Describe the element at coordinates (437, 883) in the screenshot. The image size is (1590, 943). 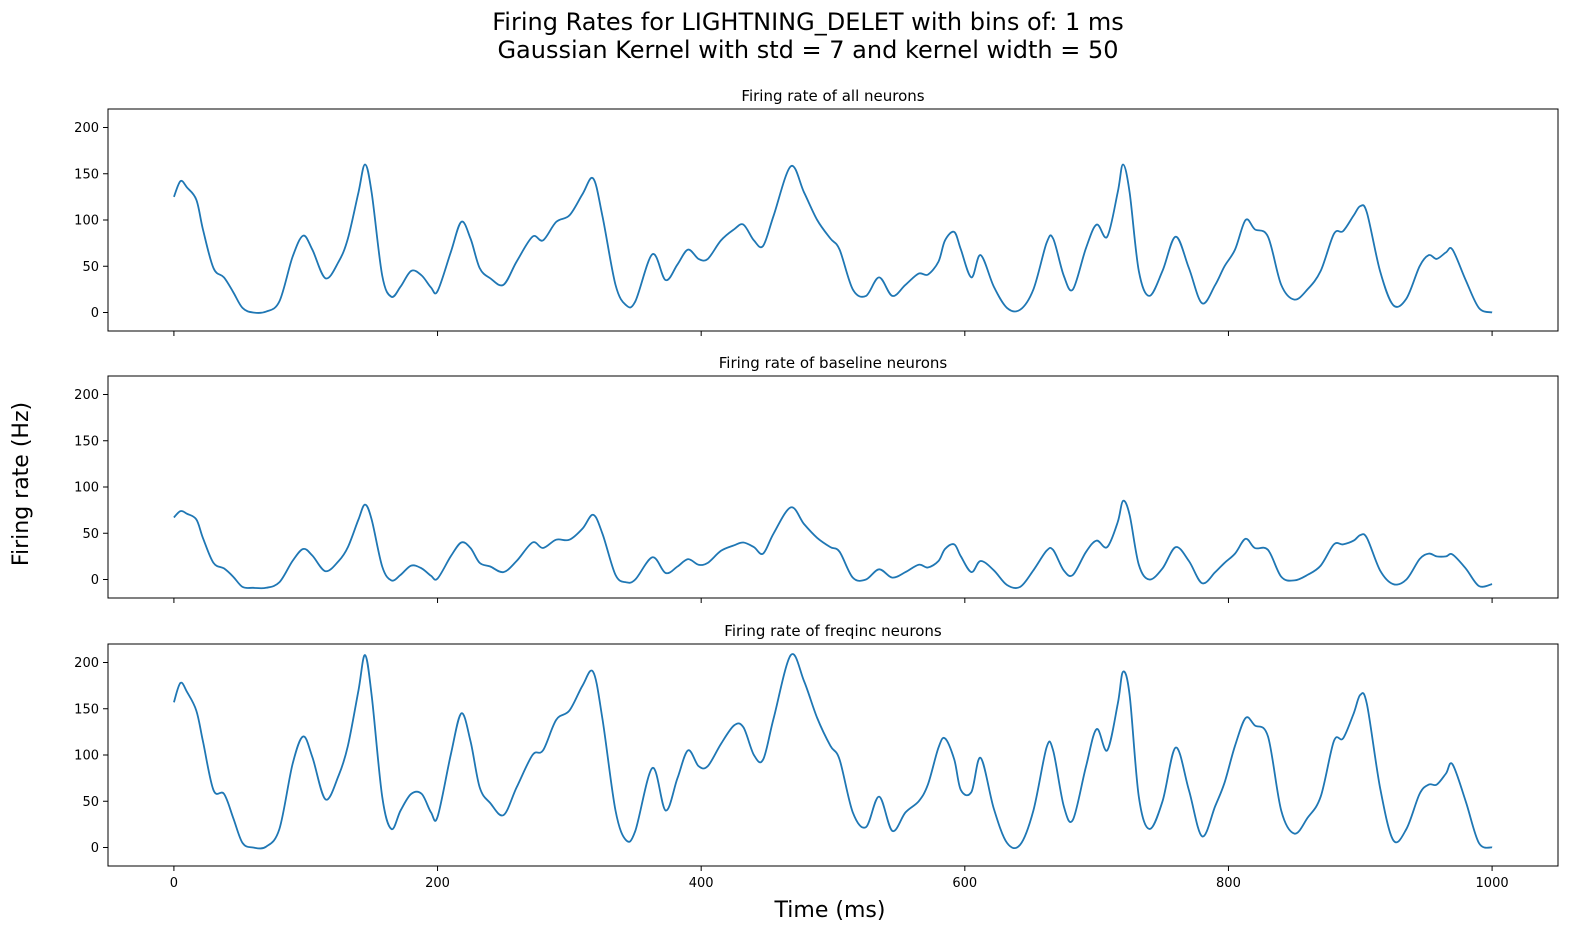
I see `x-tick-label: 200` at that location.